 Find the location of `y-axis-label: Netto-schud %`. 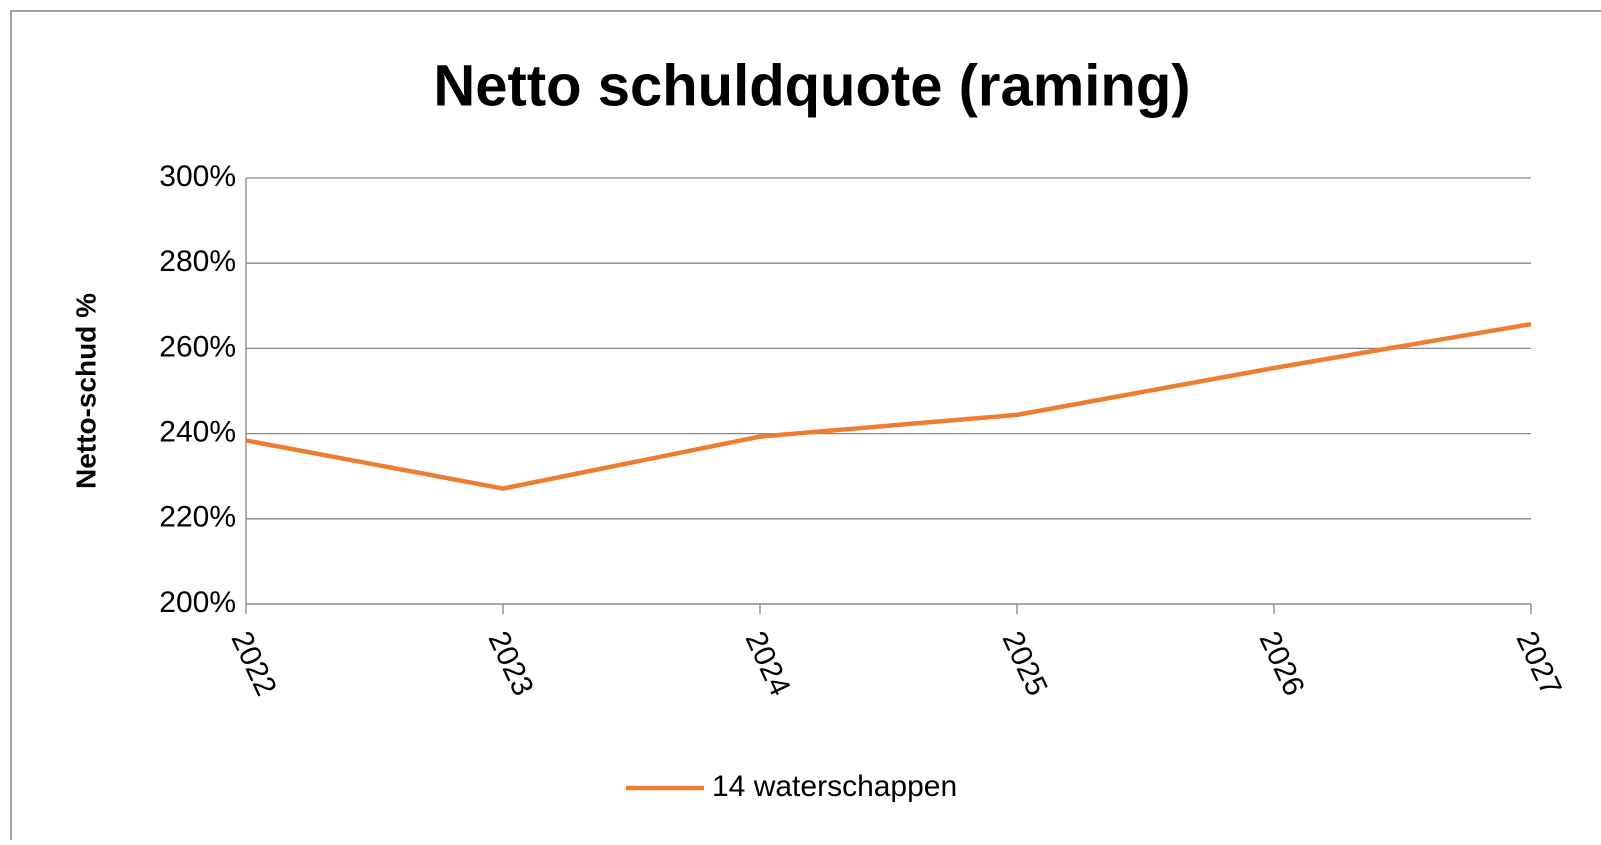

y-axis-label: Netto-schud % is located at coordinates (85, 391).